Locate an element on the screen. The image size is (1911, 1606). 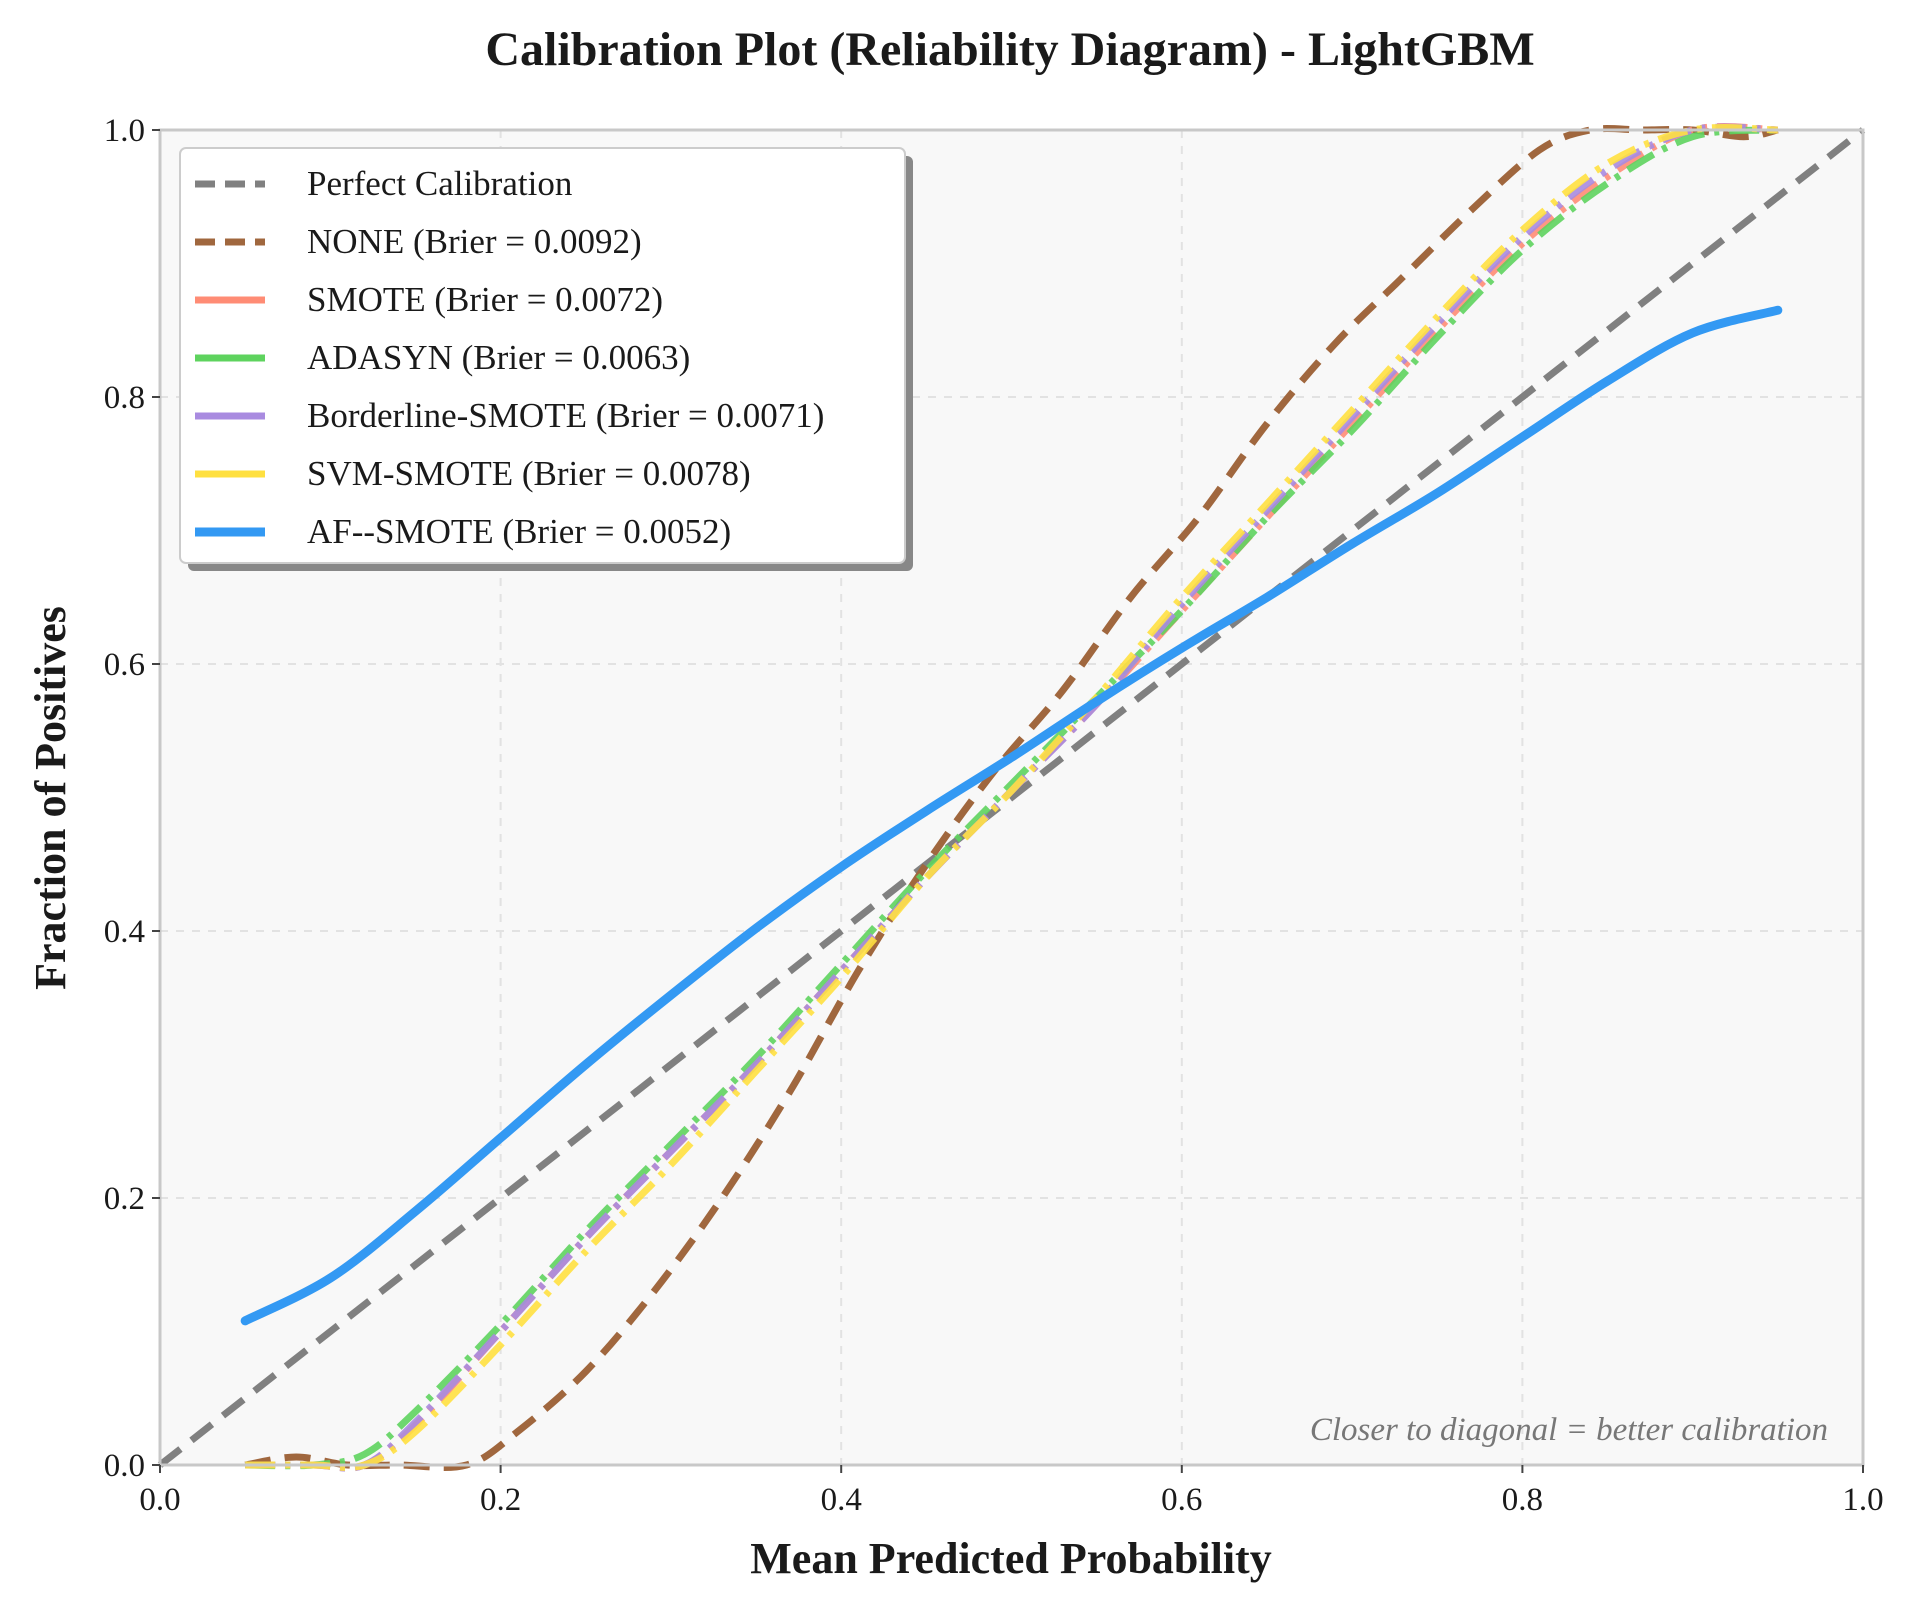
legend-label: SVM-SMOTE (Brier = 0.0078) is located at coordinates (529, 473).